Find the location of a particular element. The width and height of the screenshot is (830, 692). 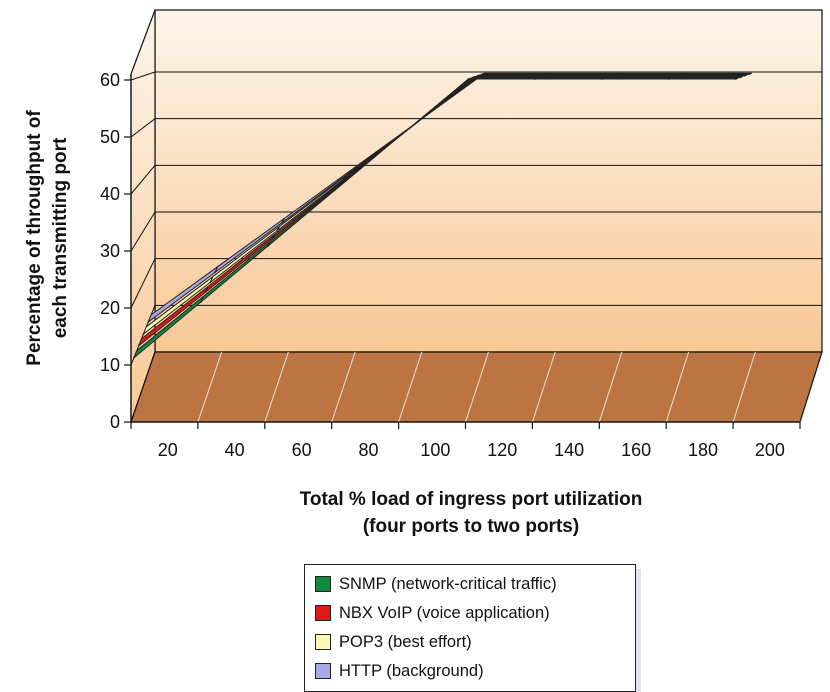

x-tick-label: 80 is located at coordinates (368, 450).